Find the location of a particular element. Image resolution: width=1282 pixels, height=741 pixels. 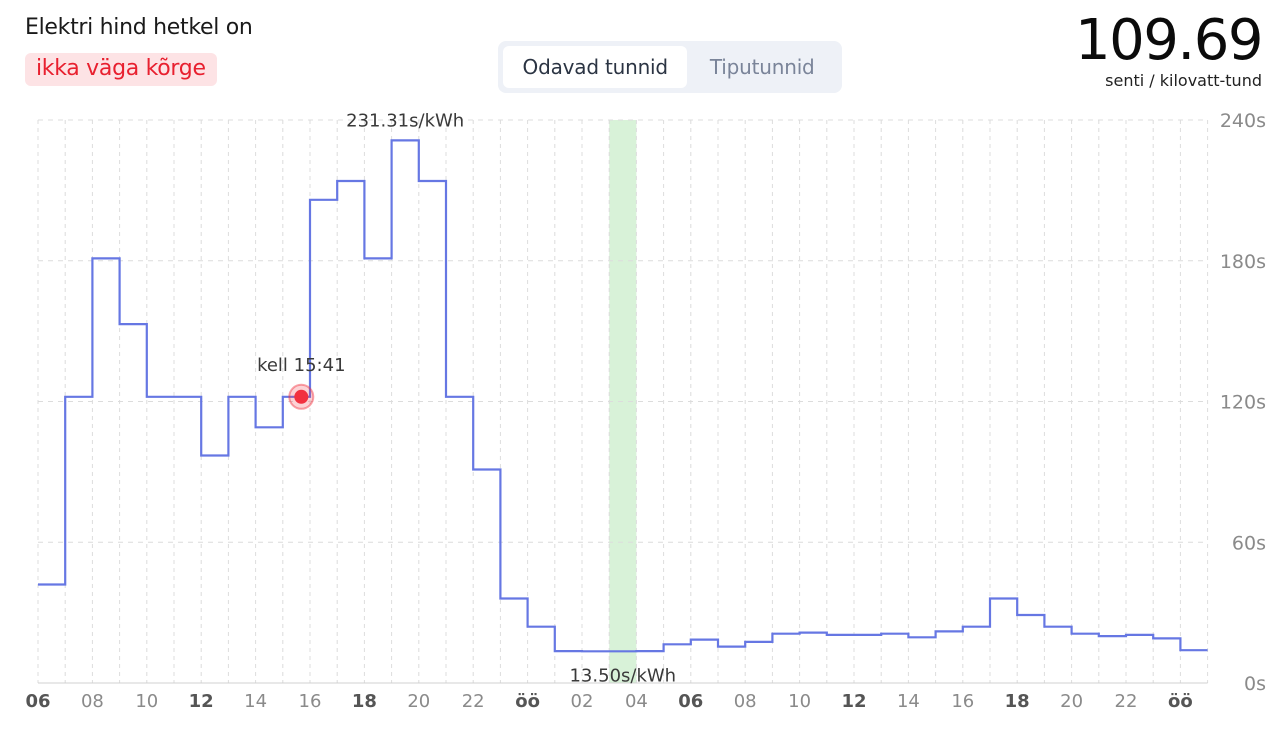

y-tick-label: 60s is located at coordinates (1249, 543).